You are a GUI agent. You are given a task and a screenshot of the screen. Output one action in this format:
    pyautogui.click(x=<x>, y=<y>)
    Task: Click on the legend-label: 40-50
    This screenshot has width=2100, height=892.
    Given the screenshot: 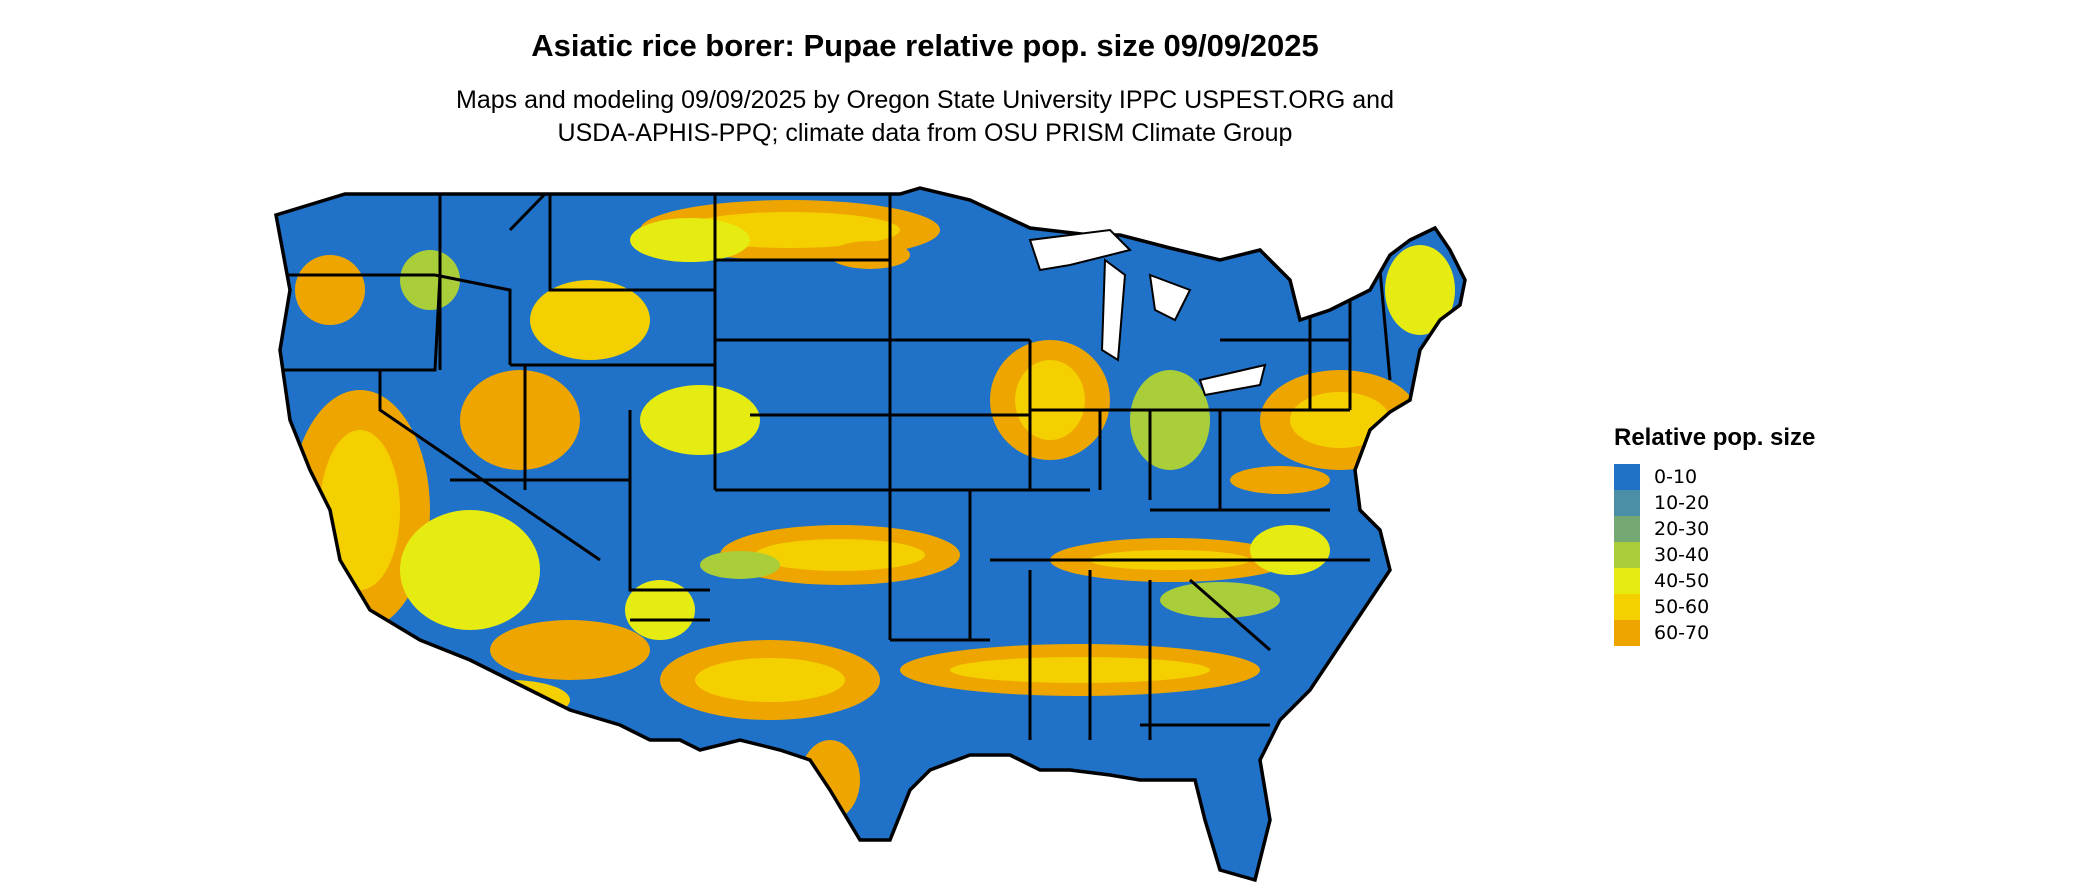 What is the action you would take?
    pyautogui.click(x=1682, y=581)
    